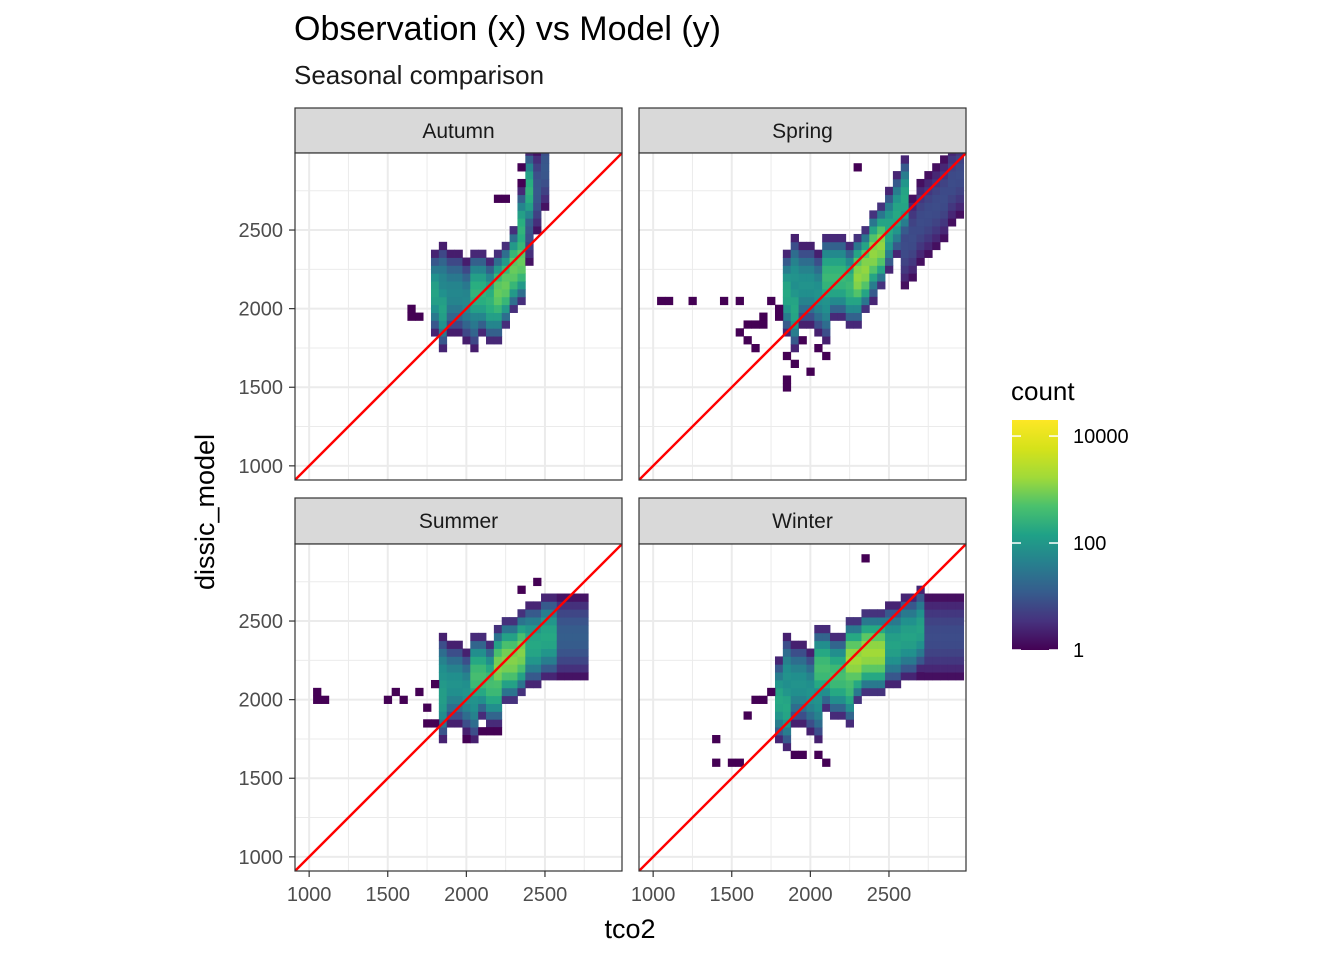  I want to click on panel-autumn: Autumn 1000 1500 2000 2500, so click(431, 294).